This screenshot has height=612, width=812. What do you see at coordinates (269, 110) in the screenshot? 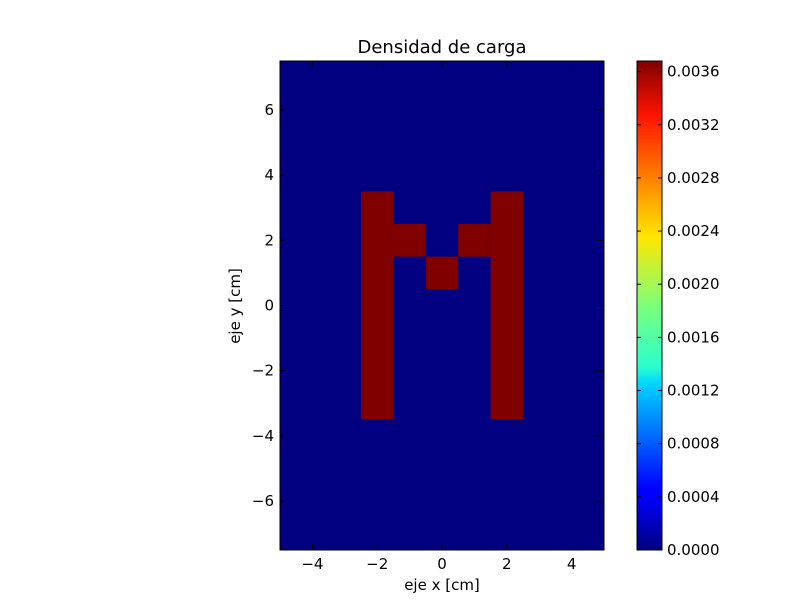
I see `y-tick-label: 6` at bounding box center [269, 110].